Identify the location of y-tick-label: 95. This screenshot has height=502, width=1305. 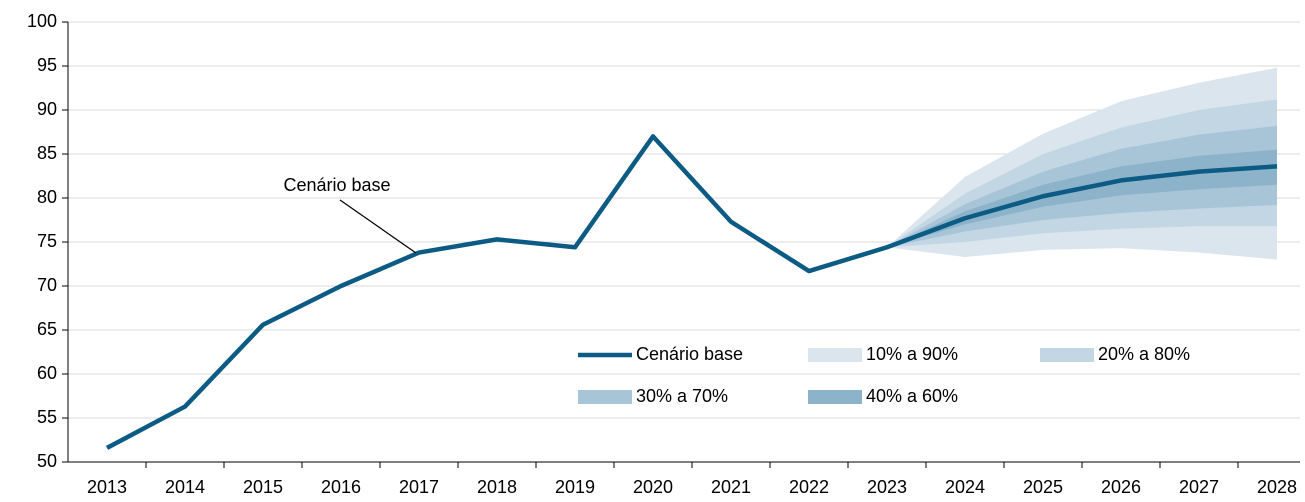
(47, 65).